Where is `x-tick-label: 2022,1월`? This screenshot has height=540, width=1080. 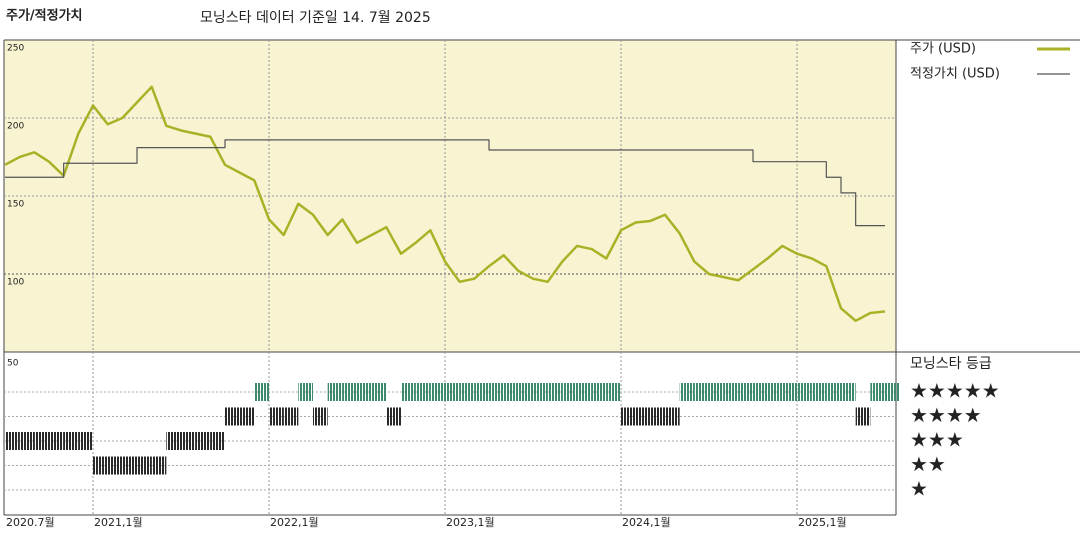
x-tick-label: 2022,1월 is located at coordinates (294, 522).